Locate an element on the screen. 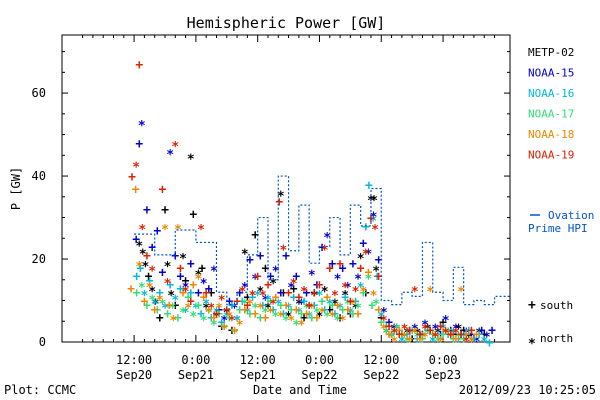 This screenshot has width=600, height=400. x-tick-label-time: 12:00 is located at coordinates (381, 360).